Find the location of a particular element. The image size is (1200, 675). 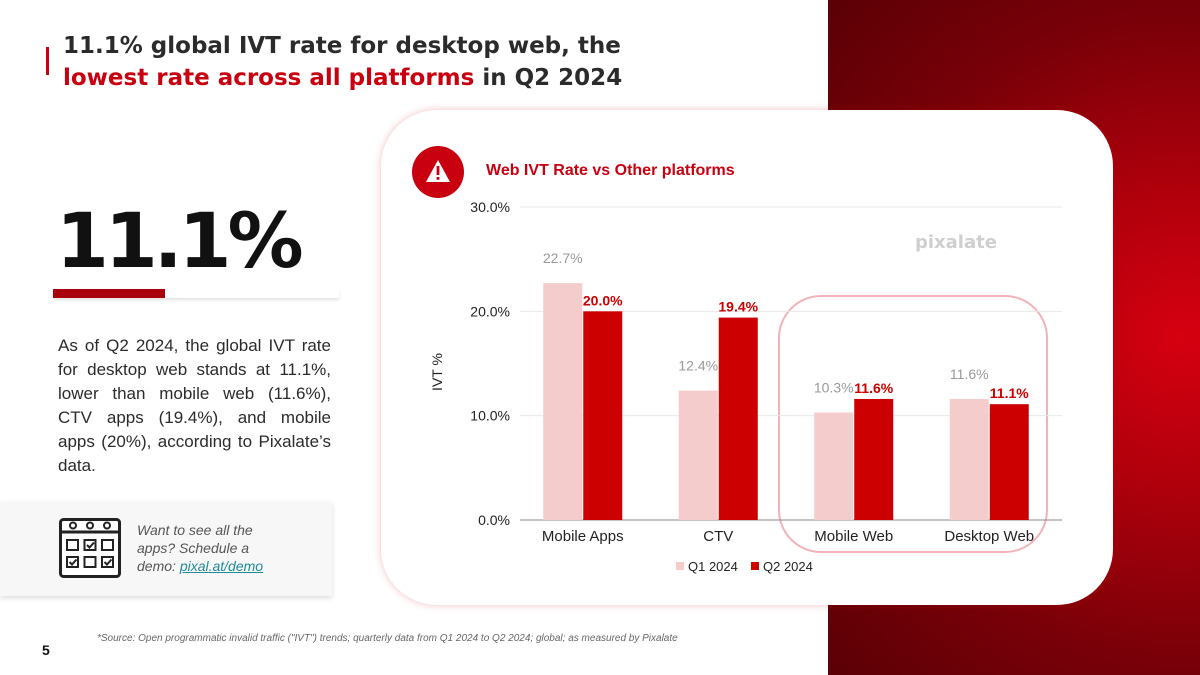

big-stat-value: 11.1% is located at coordinates (180, 240).